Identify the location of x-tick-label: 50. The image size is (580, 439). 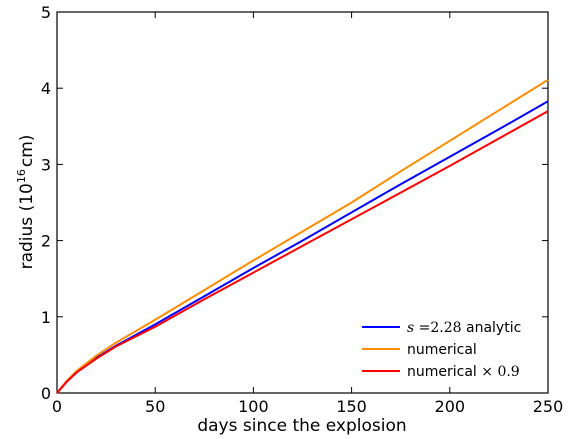
(155, 406).